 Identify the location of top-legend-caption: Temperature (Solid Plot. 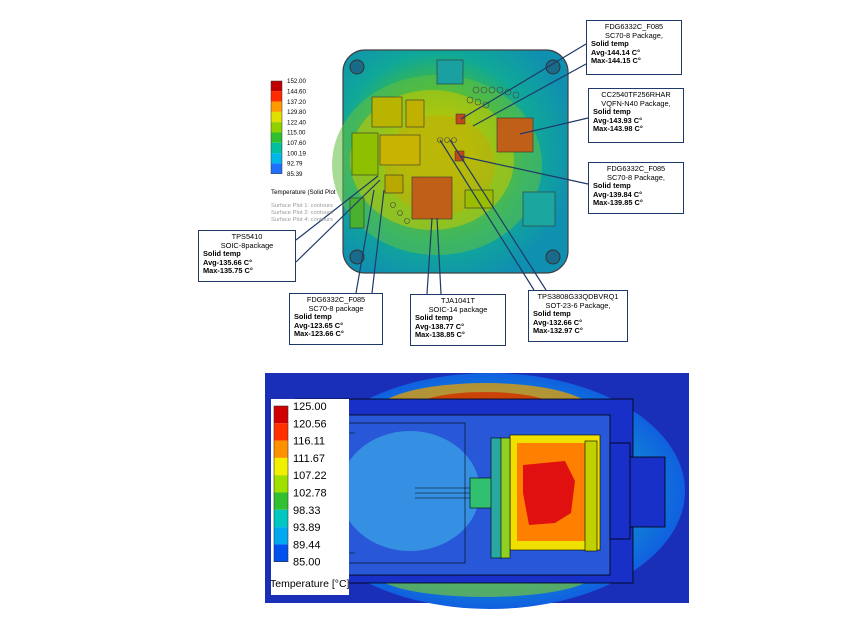
(303, 192).